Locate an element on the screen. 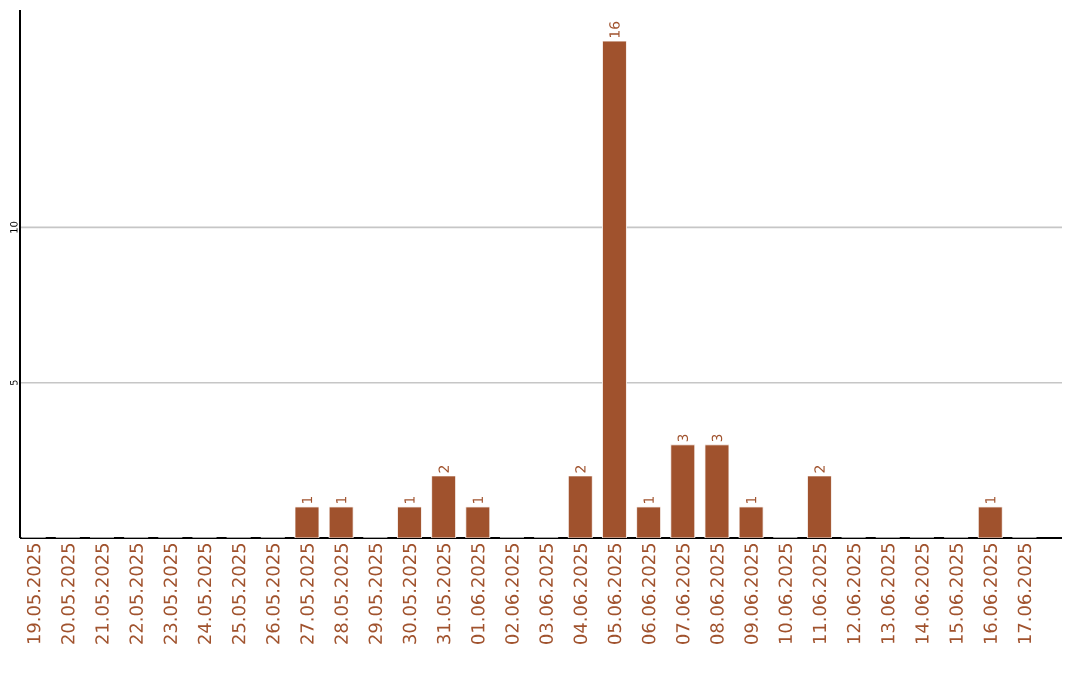  x-tick-label: 17.06.2025 is located at coordinates (1024, 593).